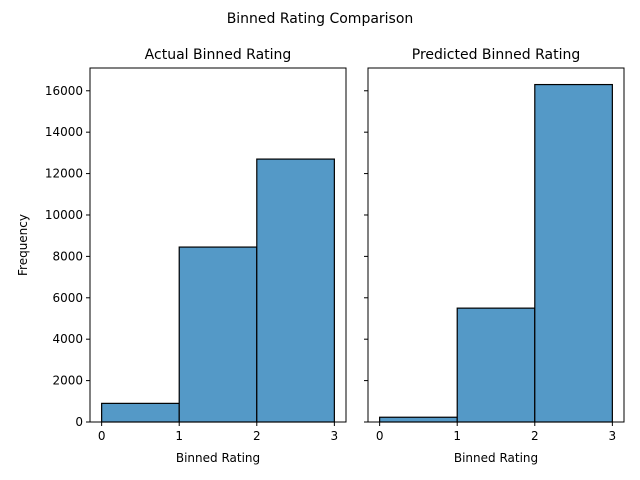 This screenshot has height=480, width=640. What do you see at coordinates (64, 91) in the screenshot?
I see `y-tick-label: 16000` at bounding box center [64, 91].